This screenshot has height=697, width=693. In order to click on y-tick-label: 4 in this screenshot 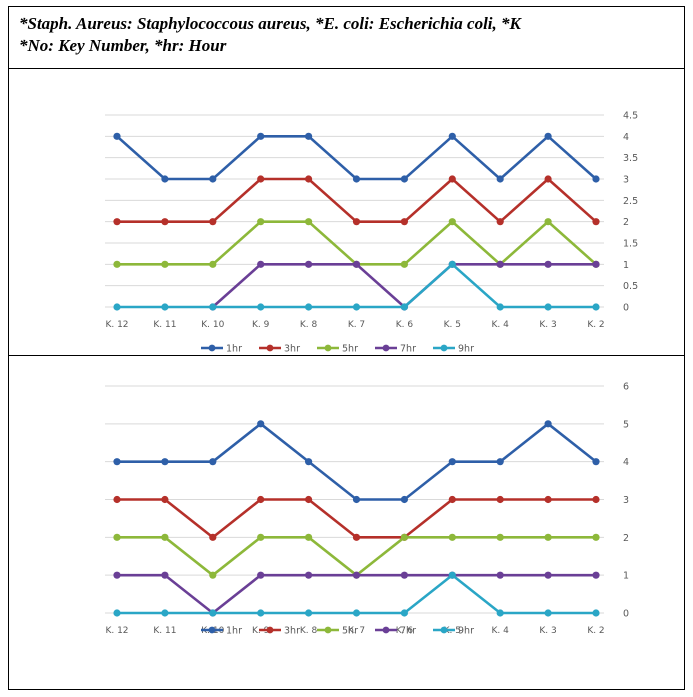, I will do `click(626, 137)`.